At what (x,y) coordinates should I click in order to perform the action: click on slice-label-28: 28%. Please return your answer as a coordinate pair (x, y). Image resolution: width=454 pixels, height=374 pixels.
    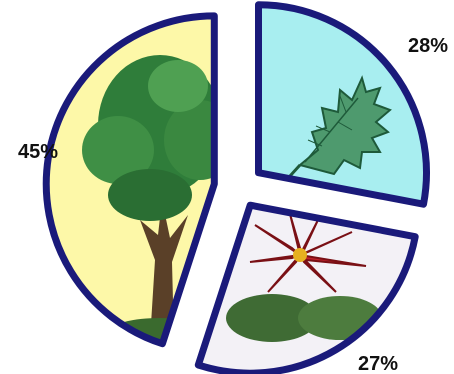
    Looking at the image, I should click on (428, 46).